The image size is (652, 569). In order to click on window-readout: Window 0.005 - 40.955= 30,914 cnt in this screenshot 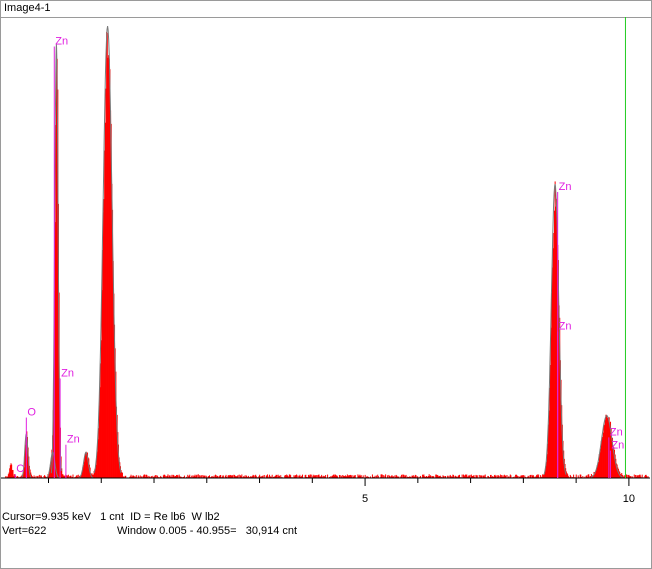, I will do `click(207, 531)`.